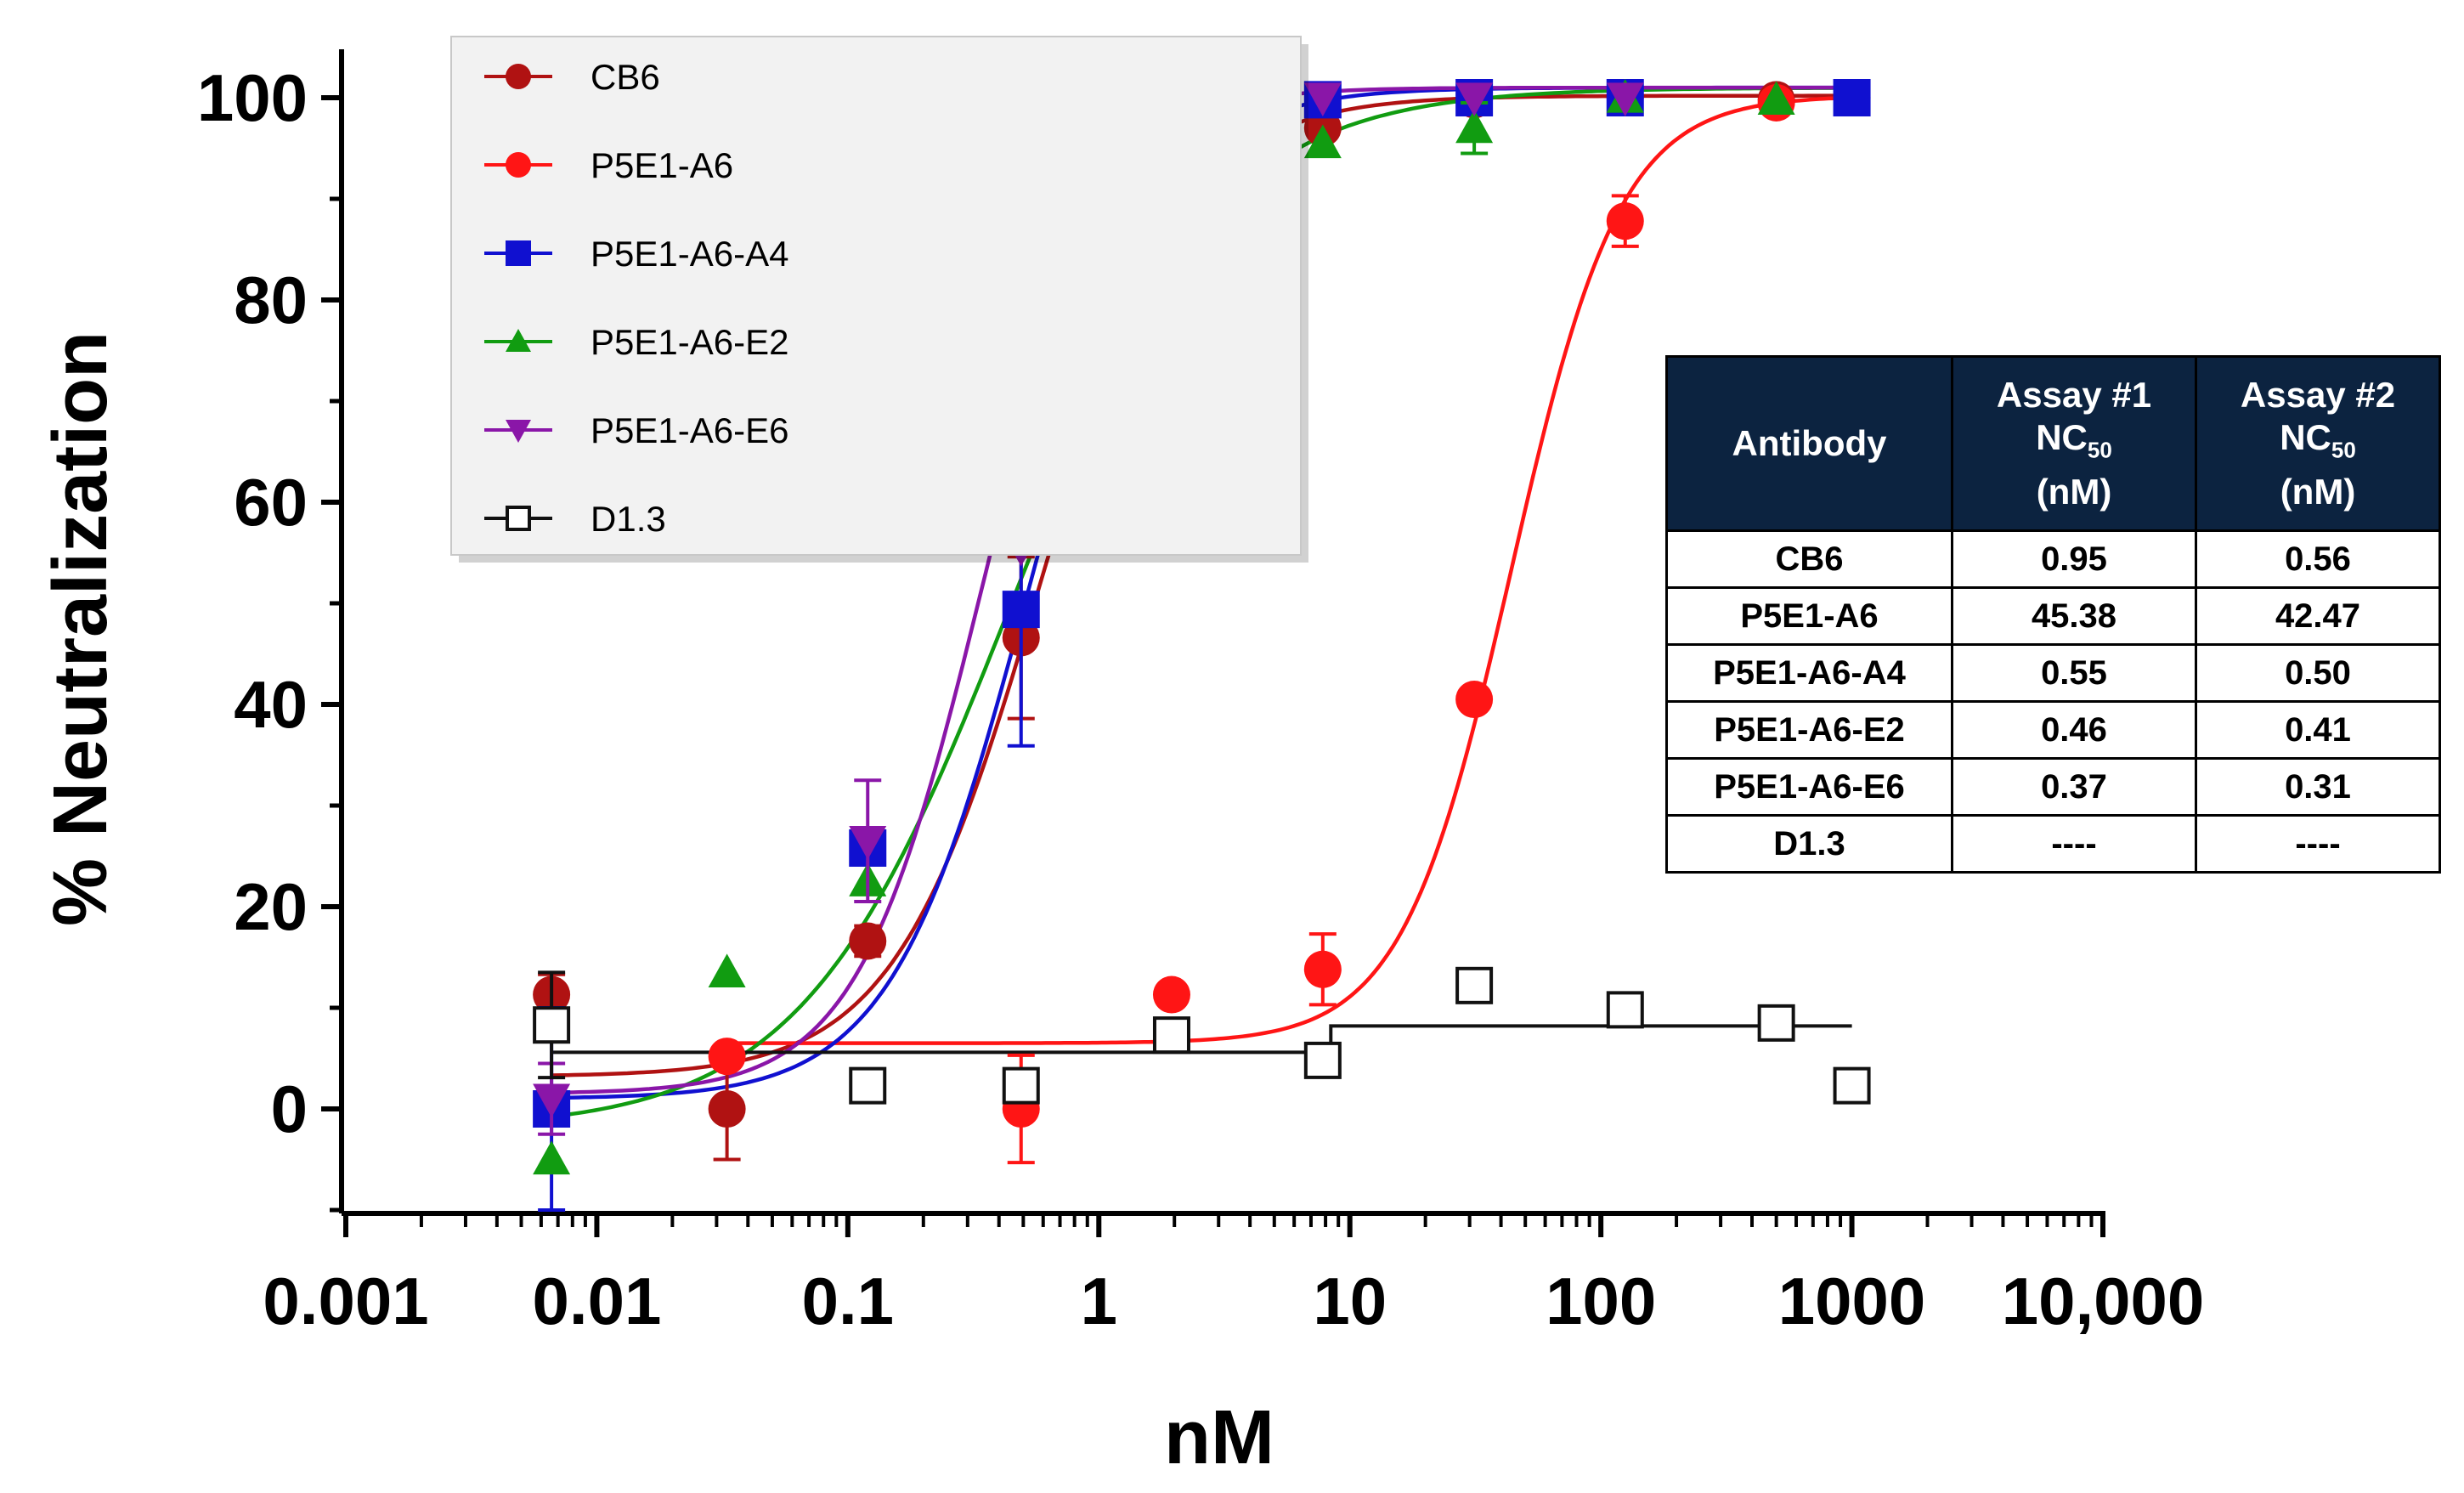 The height and width of the screenshot is (1493, 2464). I want to click on table-row: P5E1-A6 45.38 42.47, so click(2053, 616).